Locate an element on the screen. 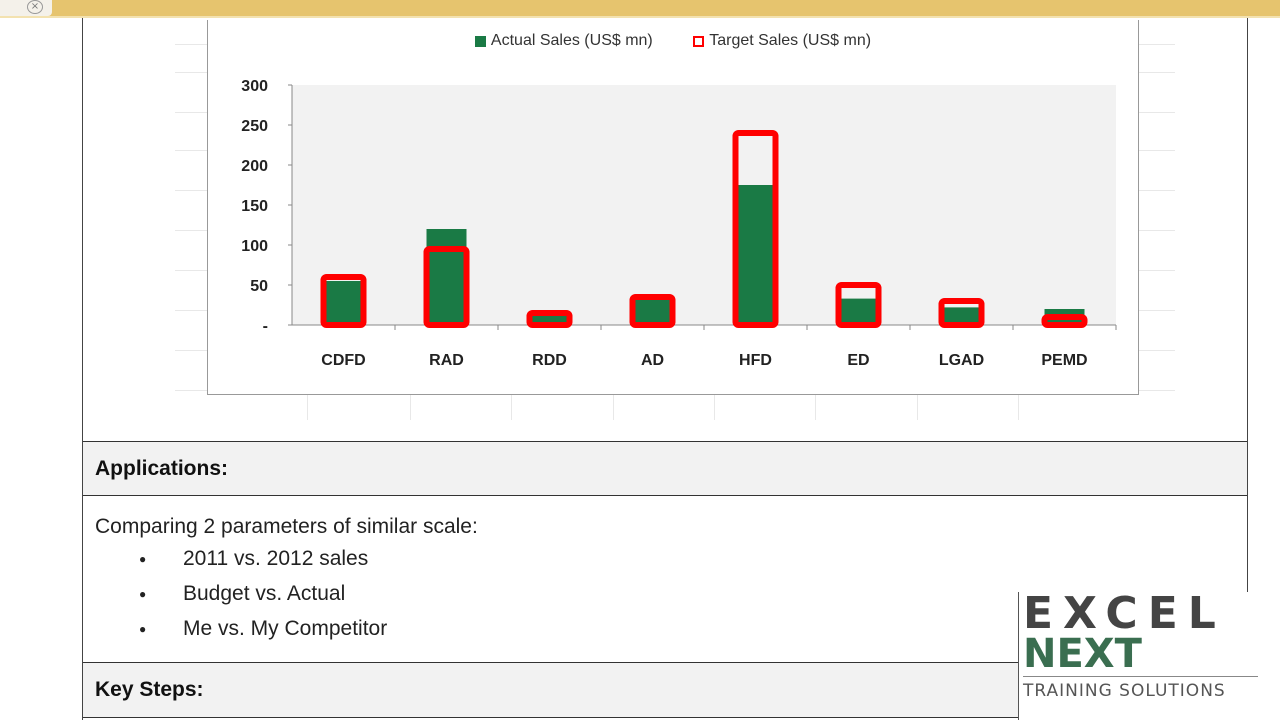 The height and width of the screenshot is (720, 1280). browser-top-bar: × is located at coordinates (640, 9).